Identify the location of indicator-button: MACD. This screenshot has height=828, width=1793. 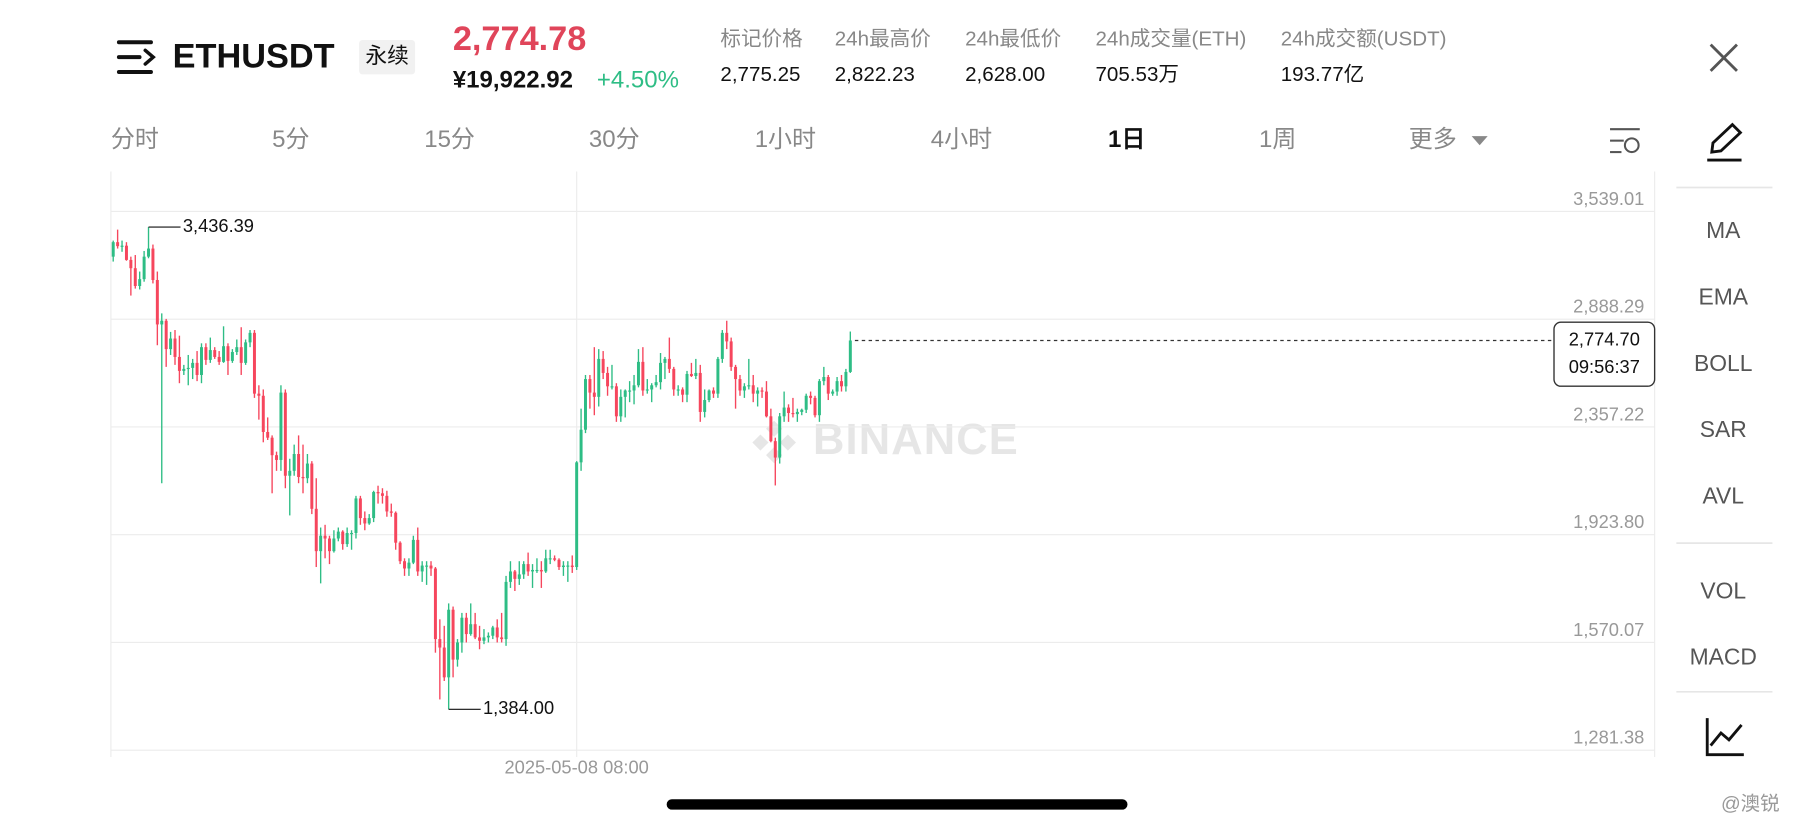
(1723, 657).